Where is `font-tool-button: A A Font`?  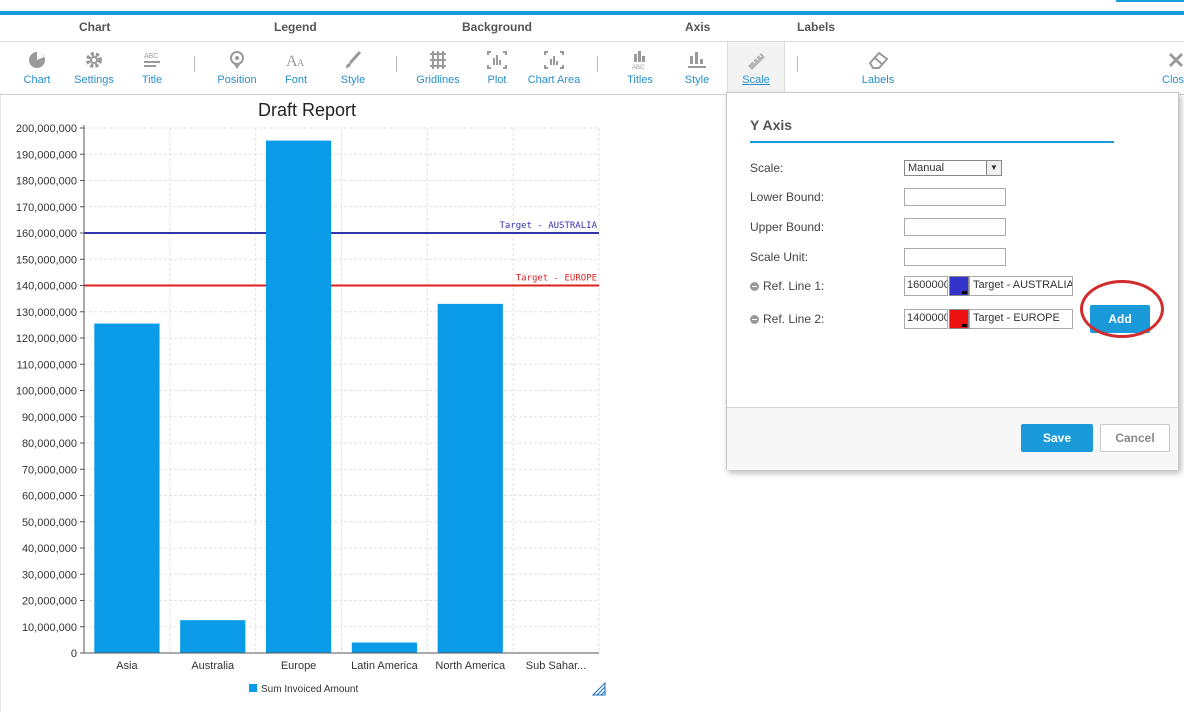 font-tool-button: A A Font is located at coordinates (296, 68).